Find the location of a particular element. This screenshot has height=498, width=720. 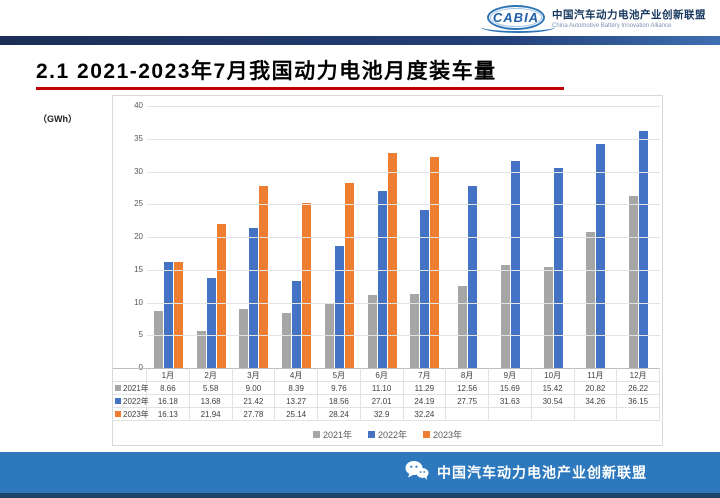

bar-2021年-2月 is located at coordinates (201, 349).